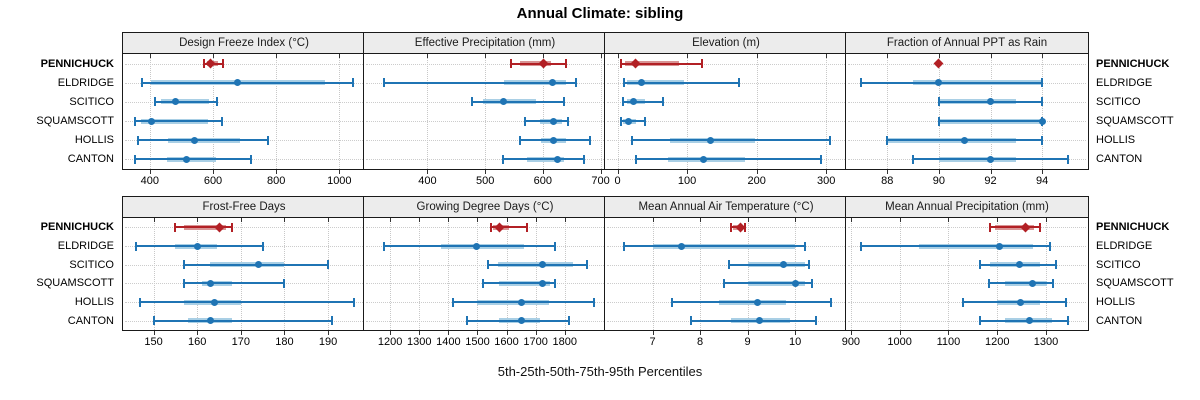  What do you see at coordinates (203, 140) in the screenshot?
I see `range-line-hollis` at bounding box center [203, 140].